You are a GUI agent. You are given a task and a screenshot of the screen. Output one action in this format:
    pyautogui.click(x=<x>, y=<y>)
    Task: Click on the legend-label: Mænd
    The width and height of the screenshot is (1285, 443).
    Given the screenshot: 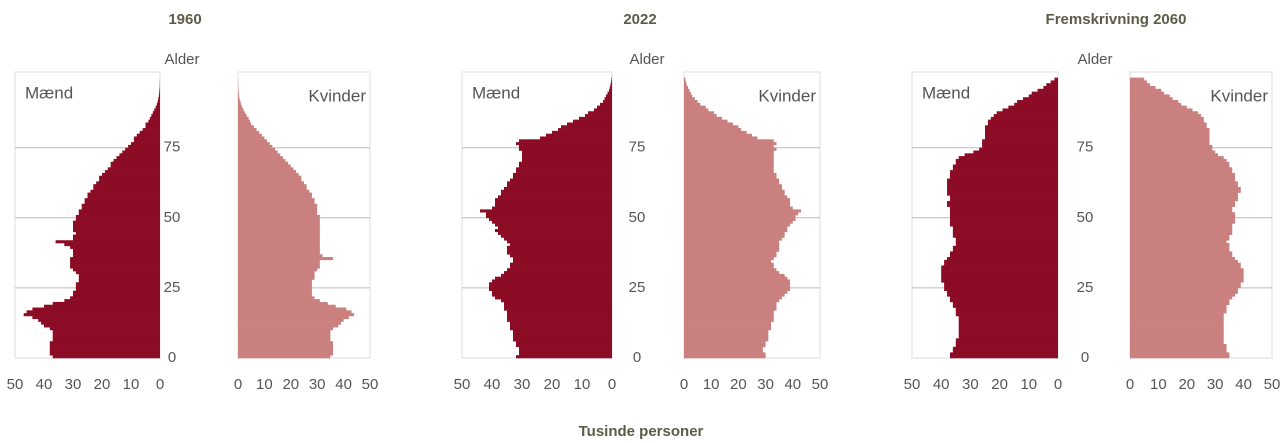 What is the action you would take?
    pyautogui.click(x=496, y=92)
    